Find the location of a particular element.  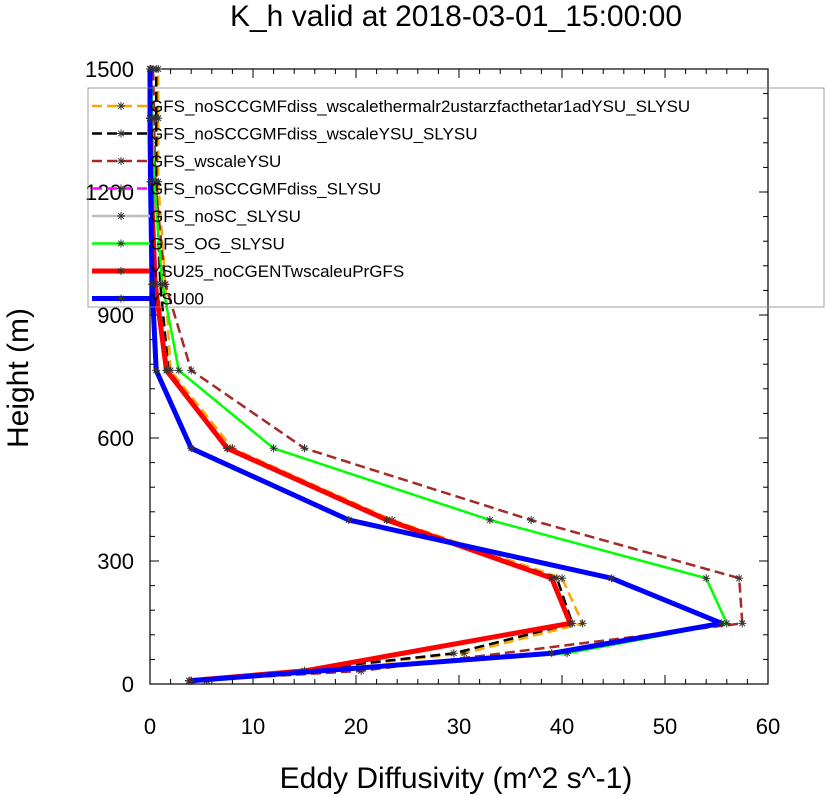

y-tick-label: 300 is located at coordinates (115, 561).